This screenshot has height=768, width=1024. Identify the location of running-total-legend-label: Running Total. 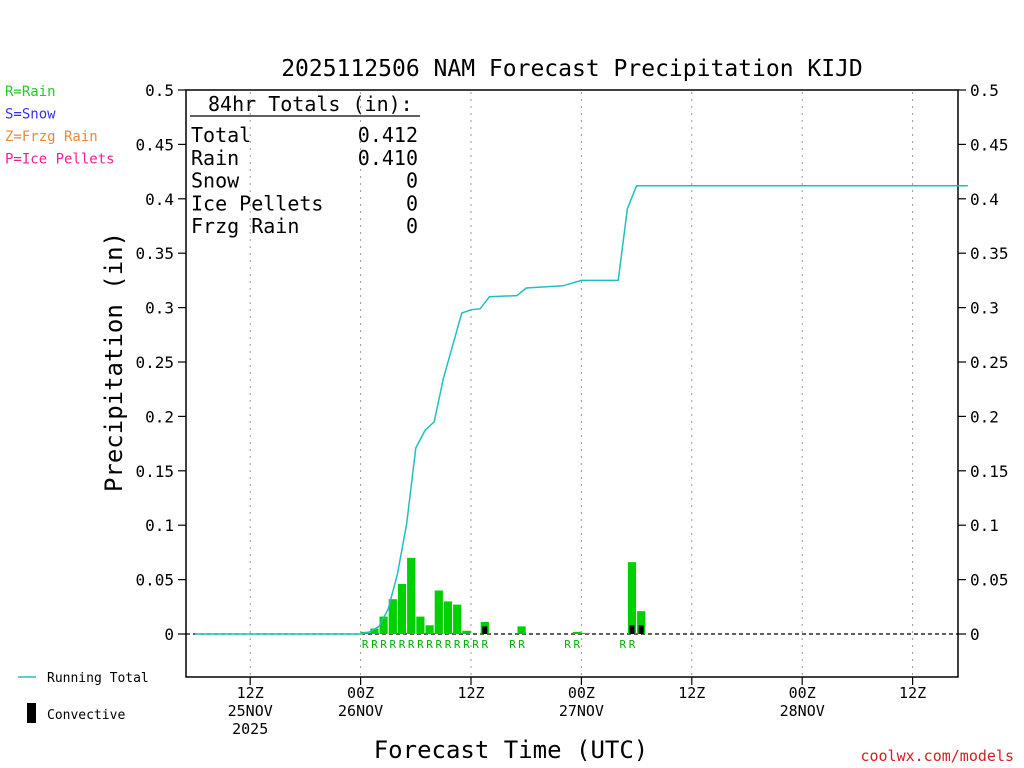
(98, 678).